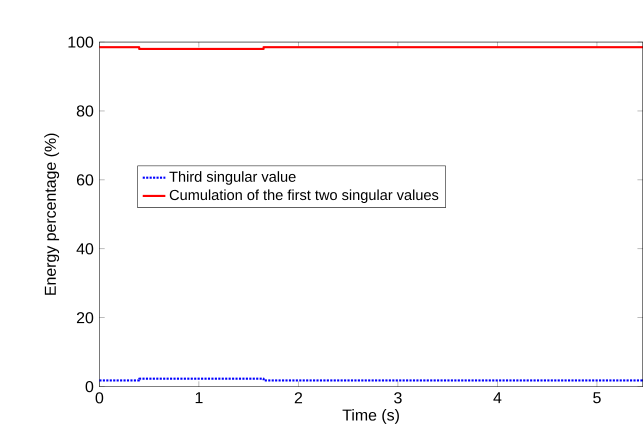  I want to click on x-tick-label: 4, so click(497, 398).